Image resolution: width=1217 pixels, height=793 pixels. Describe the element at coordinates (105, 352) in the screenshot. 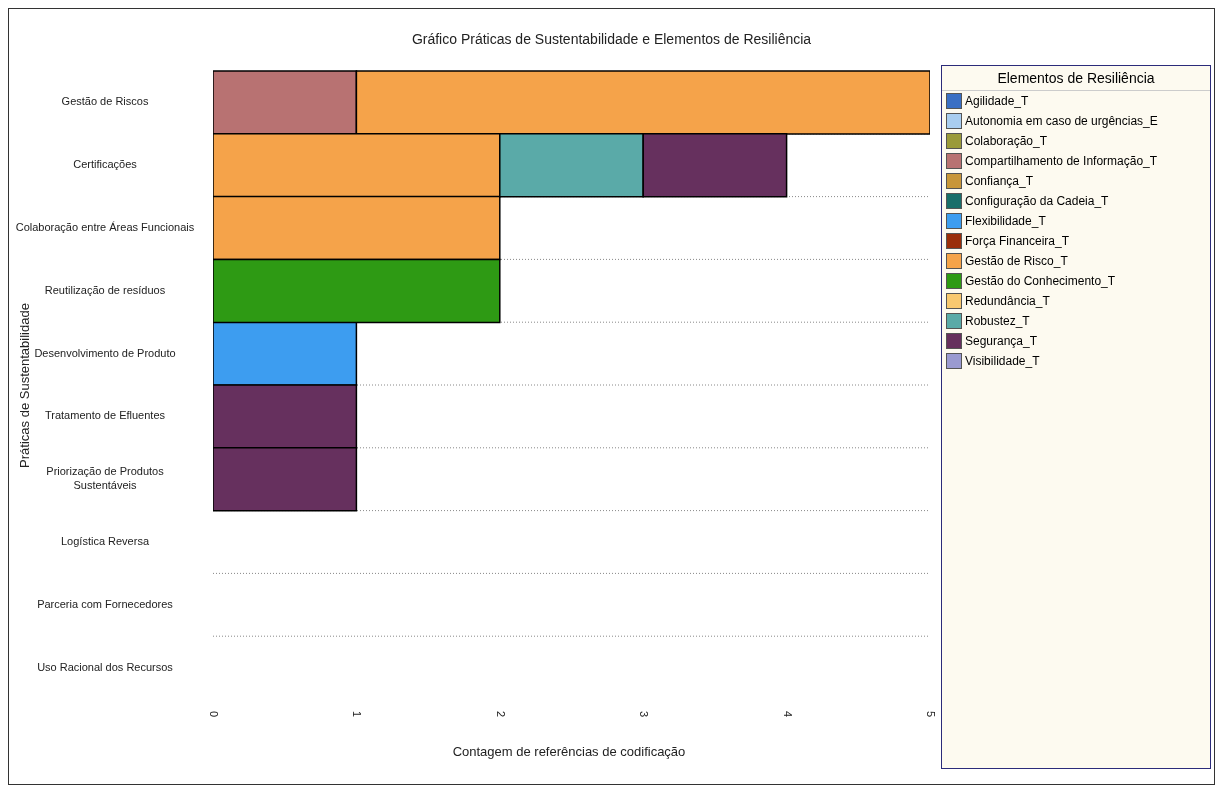

I see `y-tick-label: Desenvolvimento de Produto` at that location.